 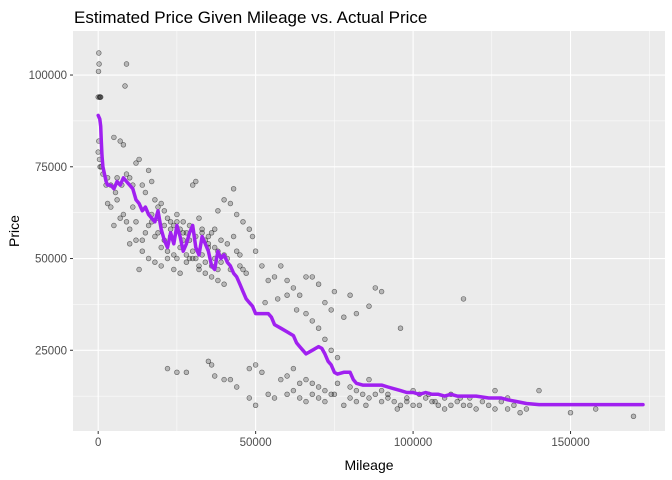 What do you see at coordinates (368, 465) in the screenshot?
I see `x-axis-title: Mileage` at bounding box center [368, 465].